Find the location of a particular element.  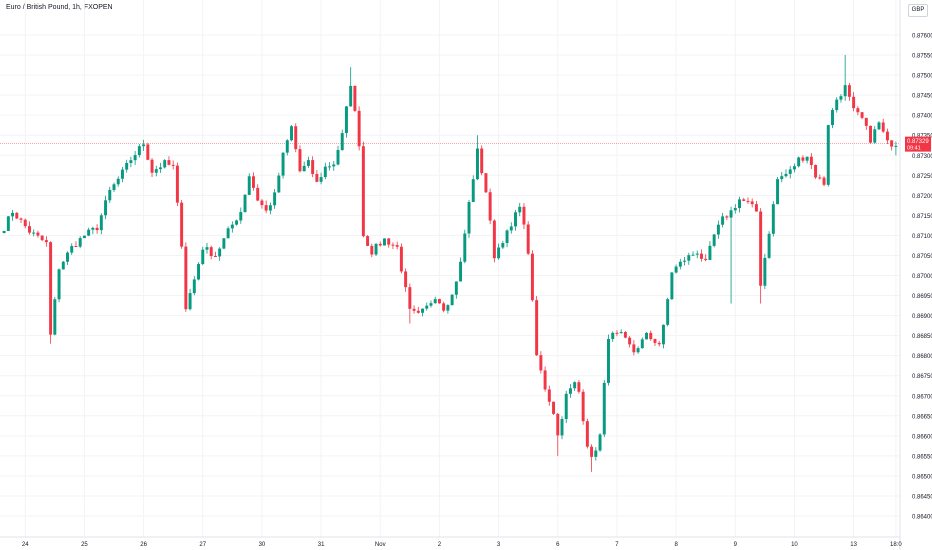

price-tick-label: 0.86600 is located at coordinates (922, 437).